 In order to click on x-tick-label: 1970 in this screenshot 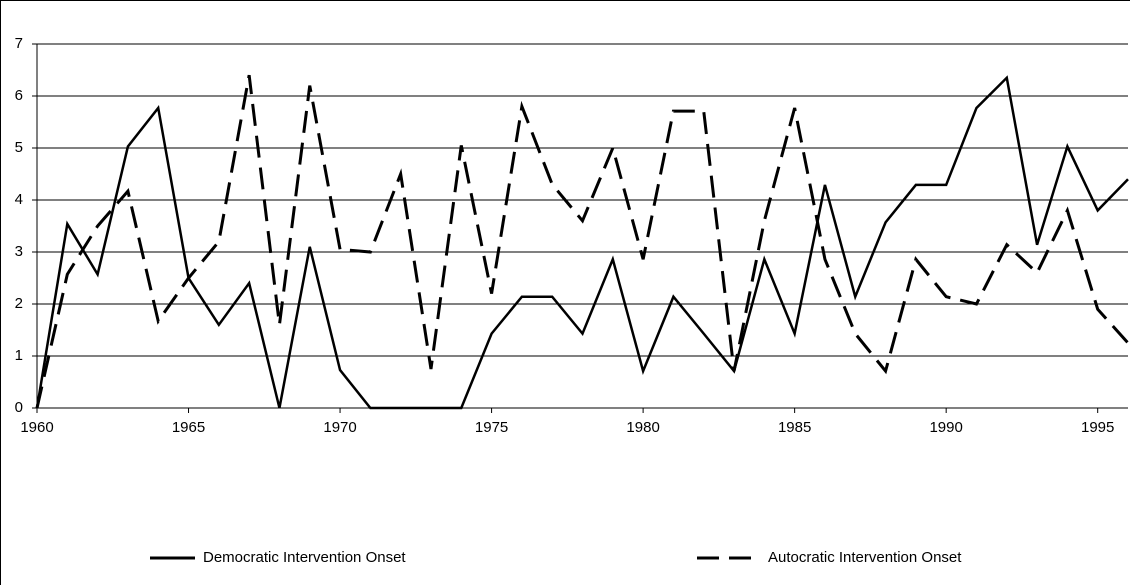, I will do `click(339, 427)`.